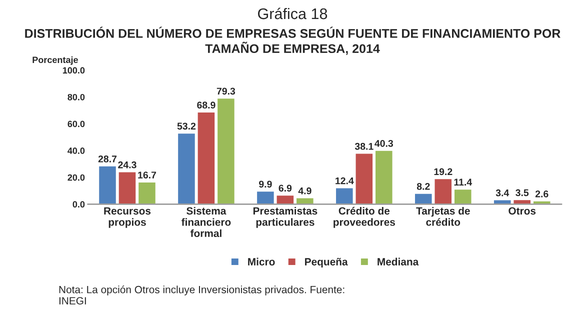 This screenshot has width=585, height=319. Describe the element at coordinates (423, 186) in the screenshot. I see `data-label: 8.2` at that location.